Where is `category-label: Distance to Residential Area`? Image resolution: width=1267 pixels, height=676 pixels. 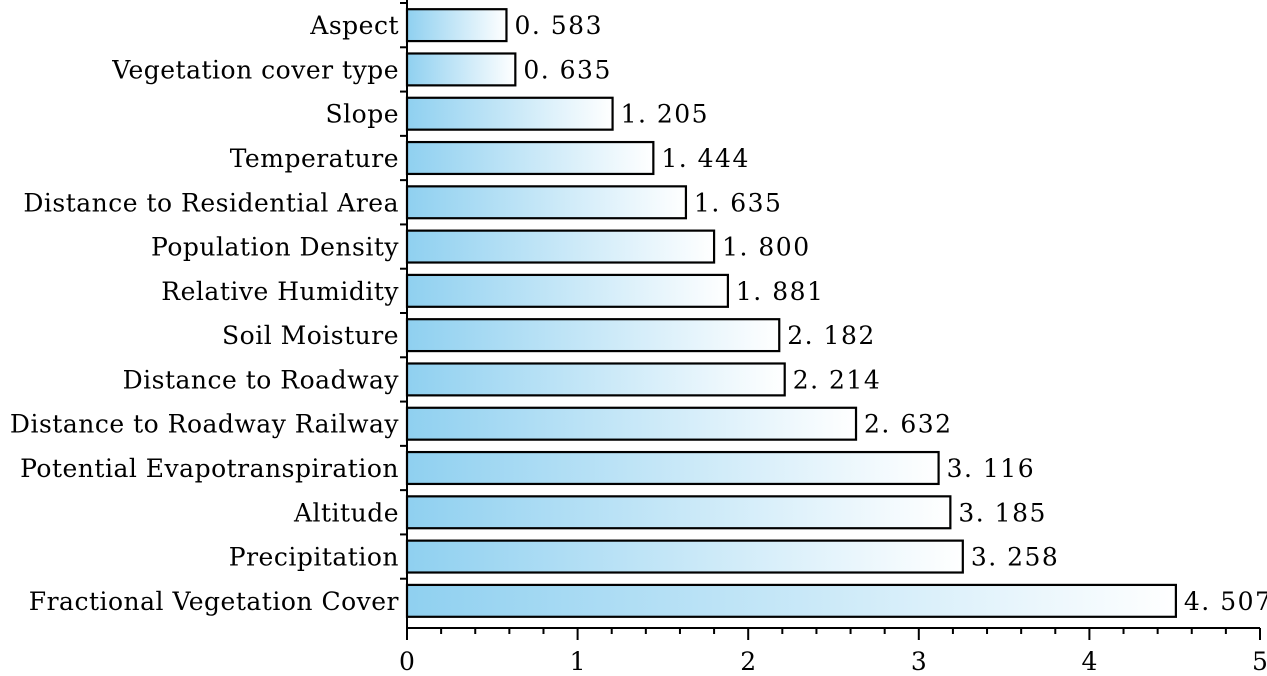 category-label: Distance to Residential Area is located at coordinates (211, 202).